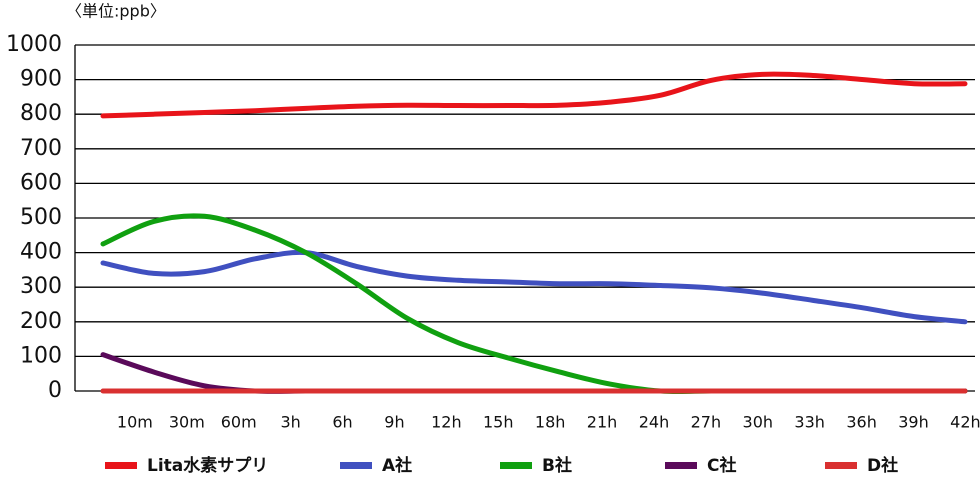  I want to click on y-tick-label: 1000, so click(34, 44).